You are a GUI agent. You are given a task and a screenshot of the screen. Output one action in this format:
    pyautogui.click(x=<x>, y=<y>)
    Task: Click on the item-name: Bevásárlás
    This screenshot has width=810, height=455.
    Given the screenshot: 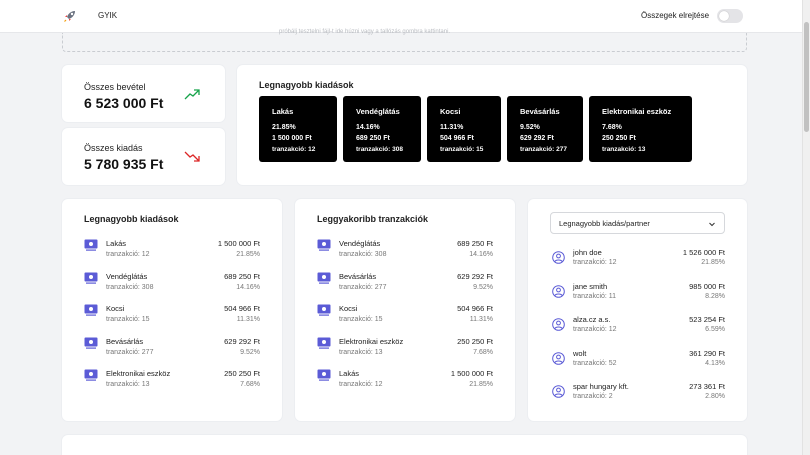 What is the action you would take?
    pyautogui.click(x=125, y=341)
    